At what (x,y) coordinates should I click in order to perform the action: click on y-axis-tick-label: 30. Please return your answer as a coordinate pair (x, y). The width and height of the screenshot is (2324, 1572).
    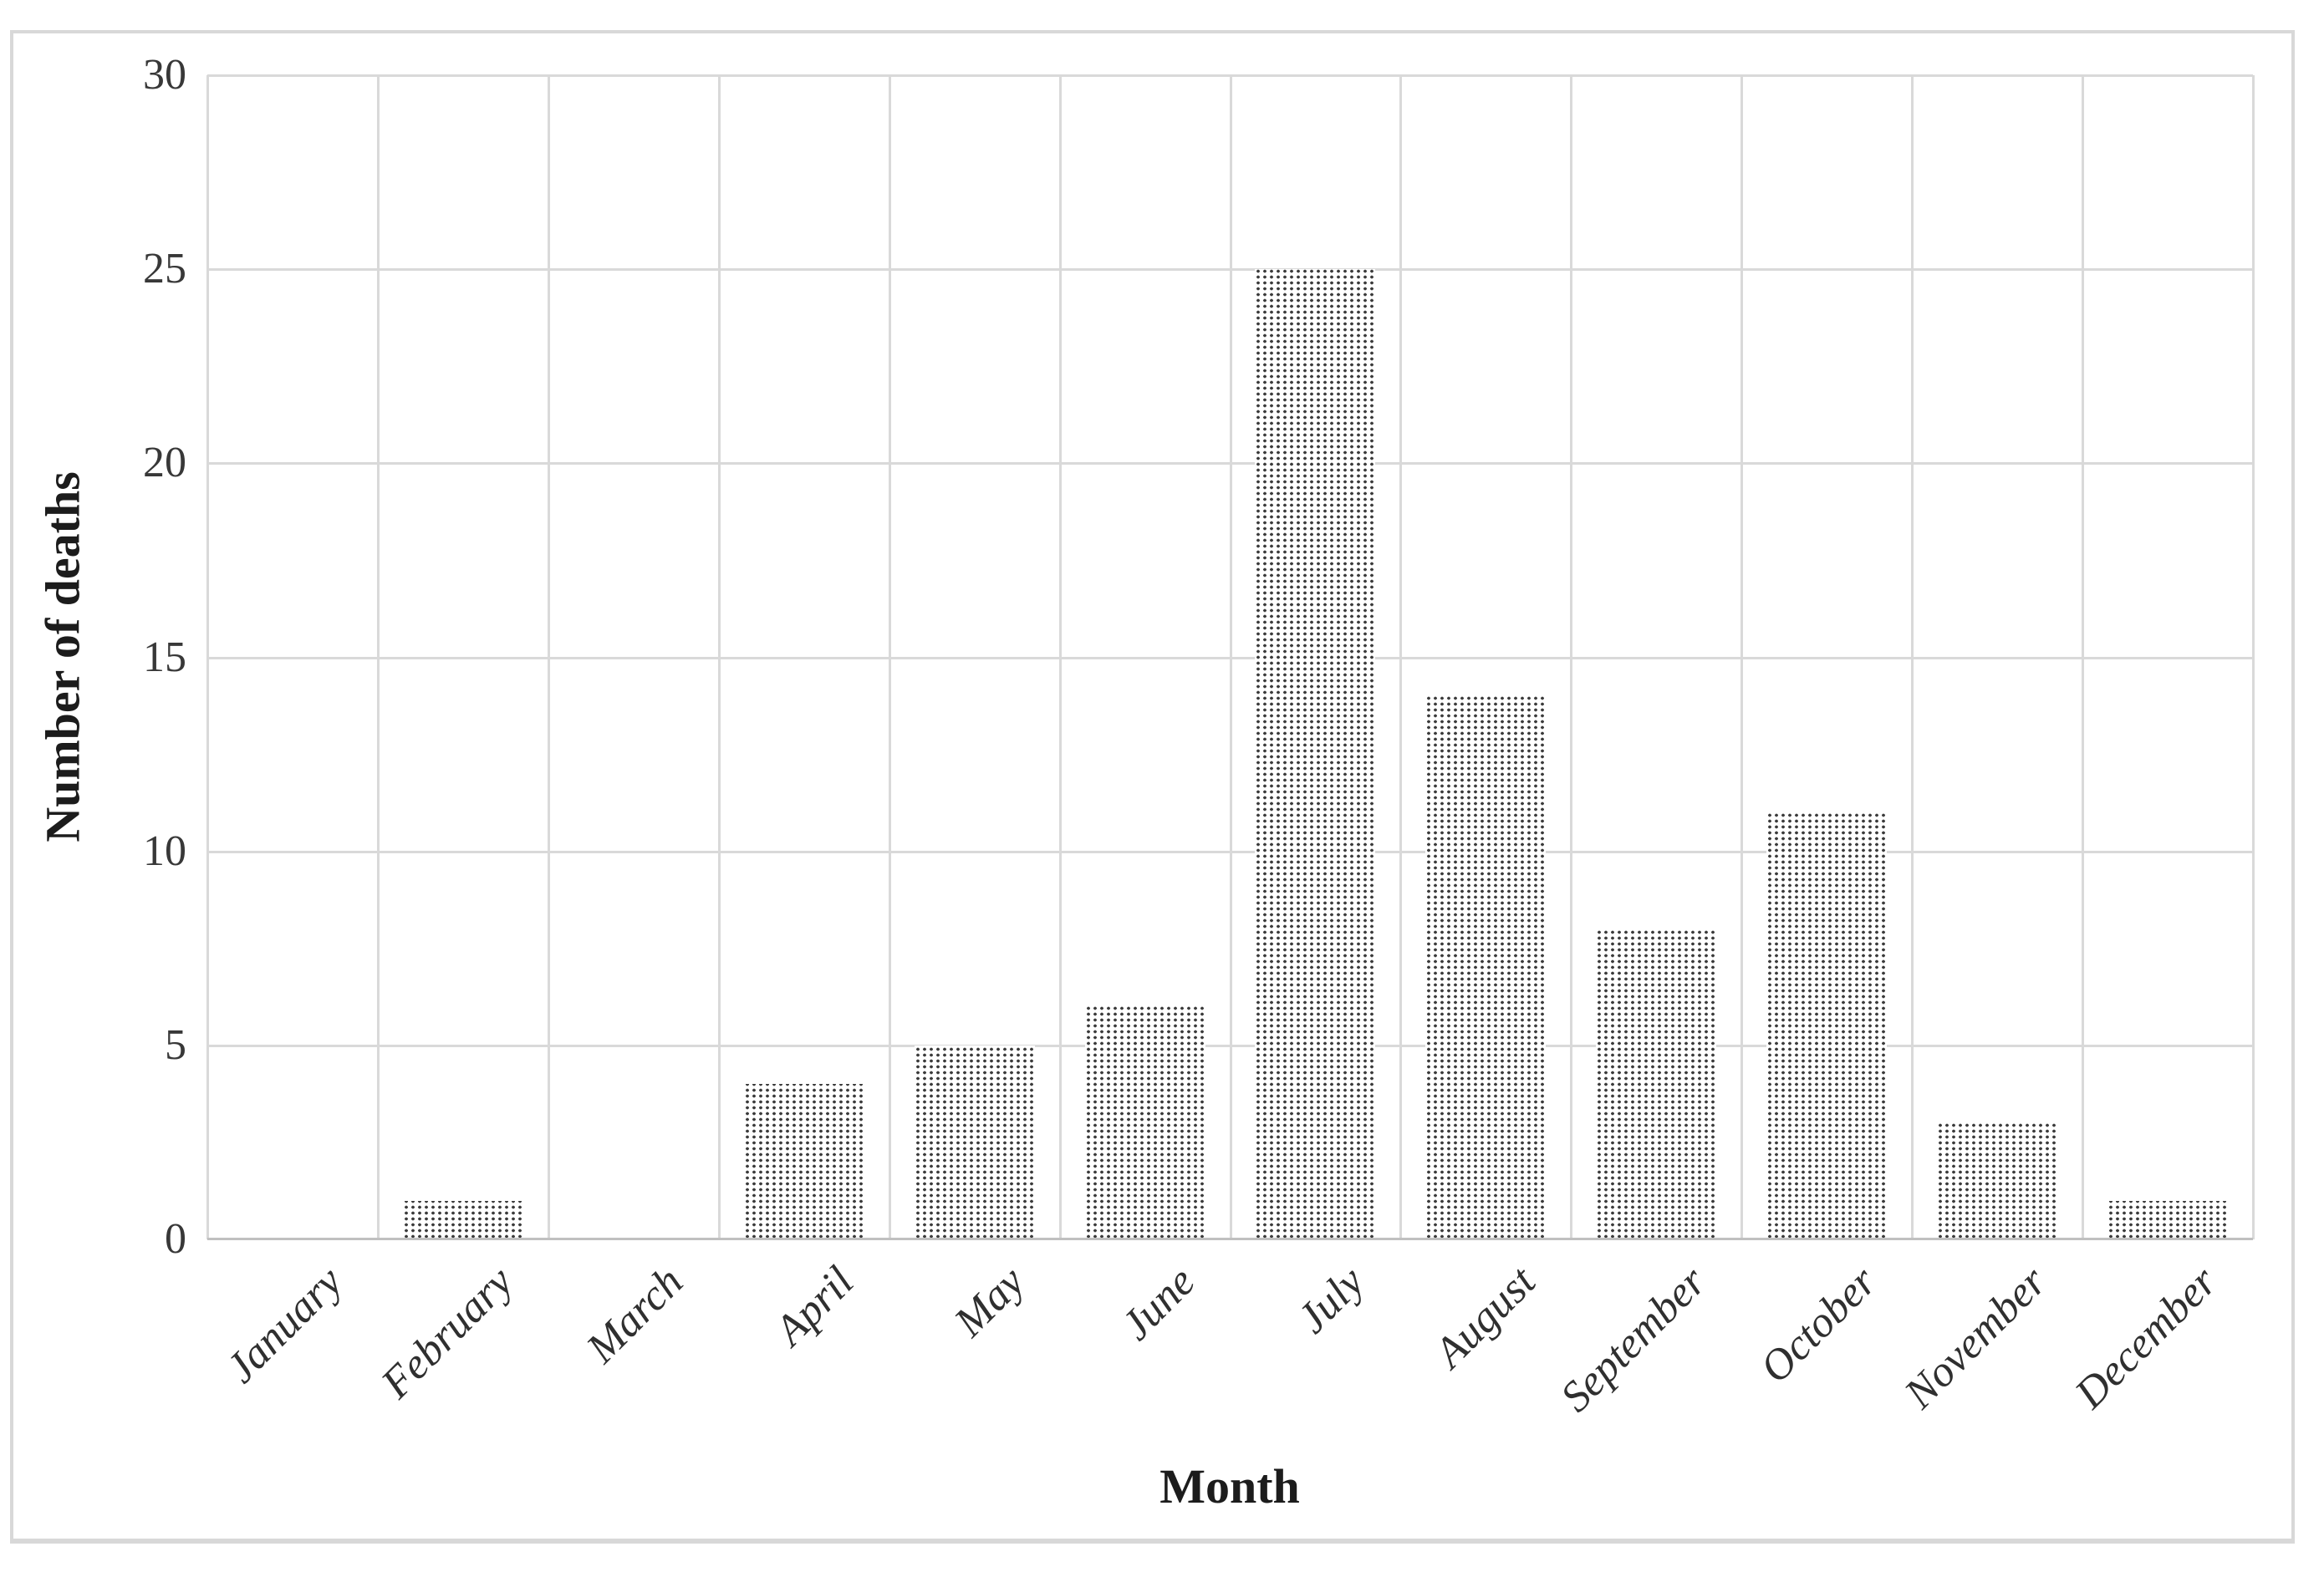
    Looking at the image, I should click on (164, 75).